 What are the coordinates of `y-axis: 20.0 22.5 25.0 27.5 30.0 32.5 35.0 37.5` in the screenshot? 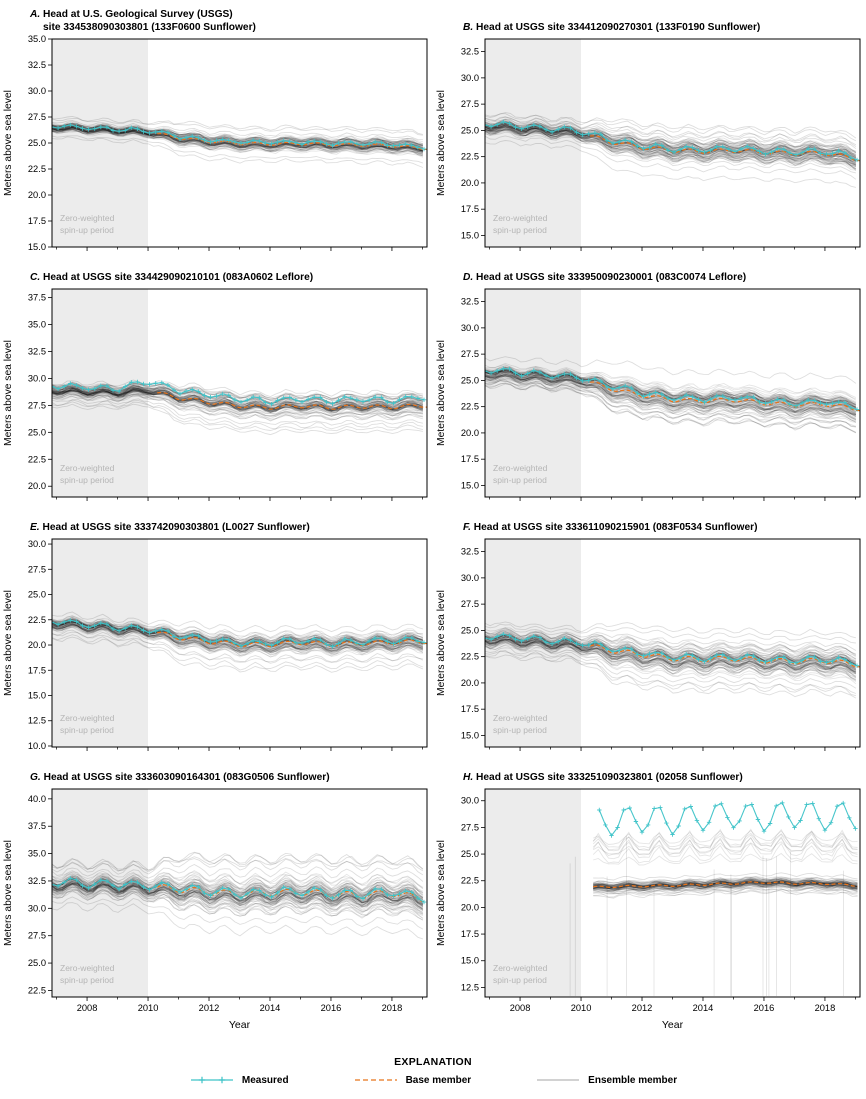 It's located at (40, 392).